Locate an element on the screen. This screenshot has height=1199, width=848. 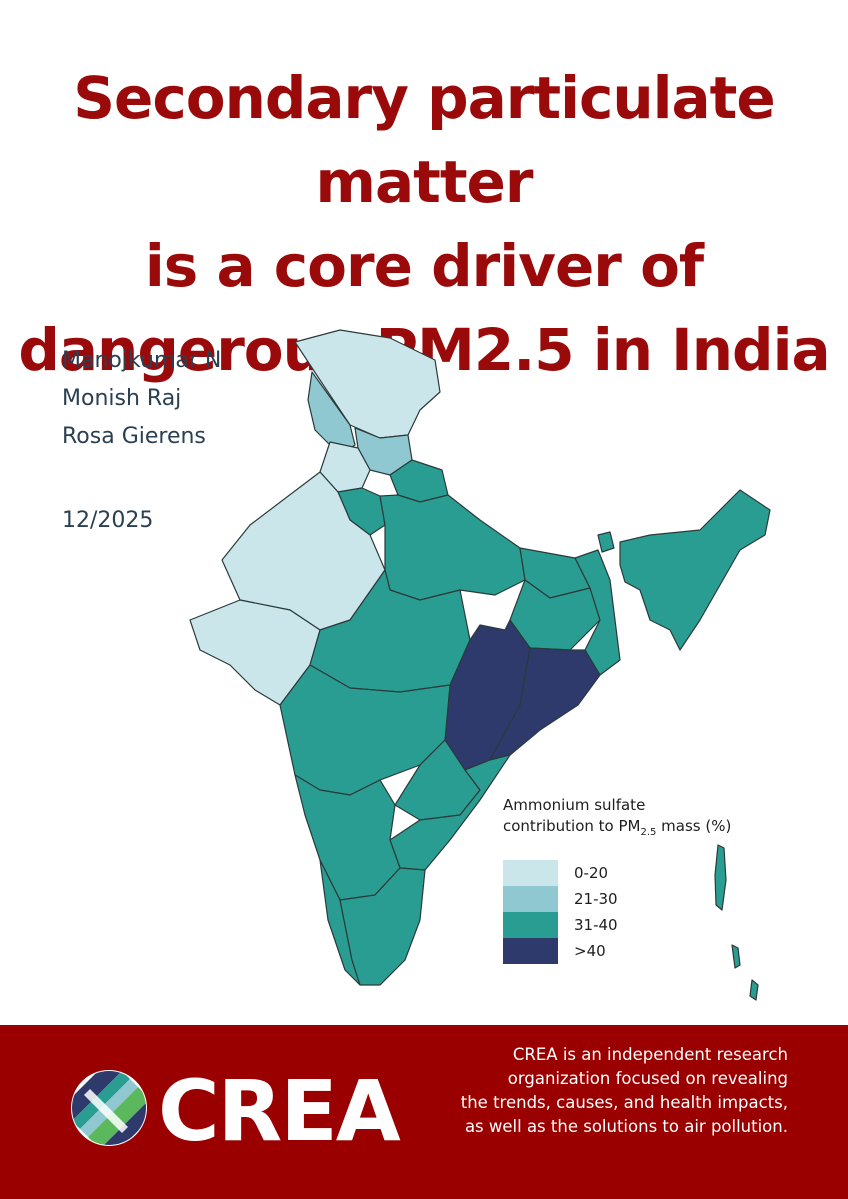
legend-label: 21-30 is located at coordinates (596, 899).